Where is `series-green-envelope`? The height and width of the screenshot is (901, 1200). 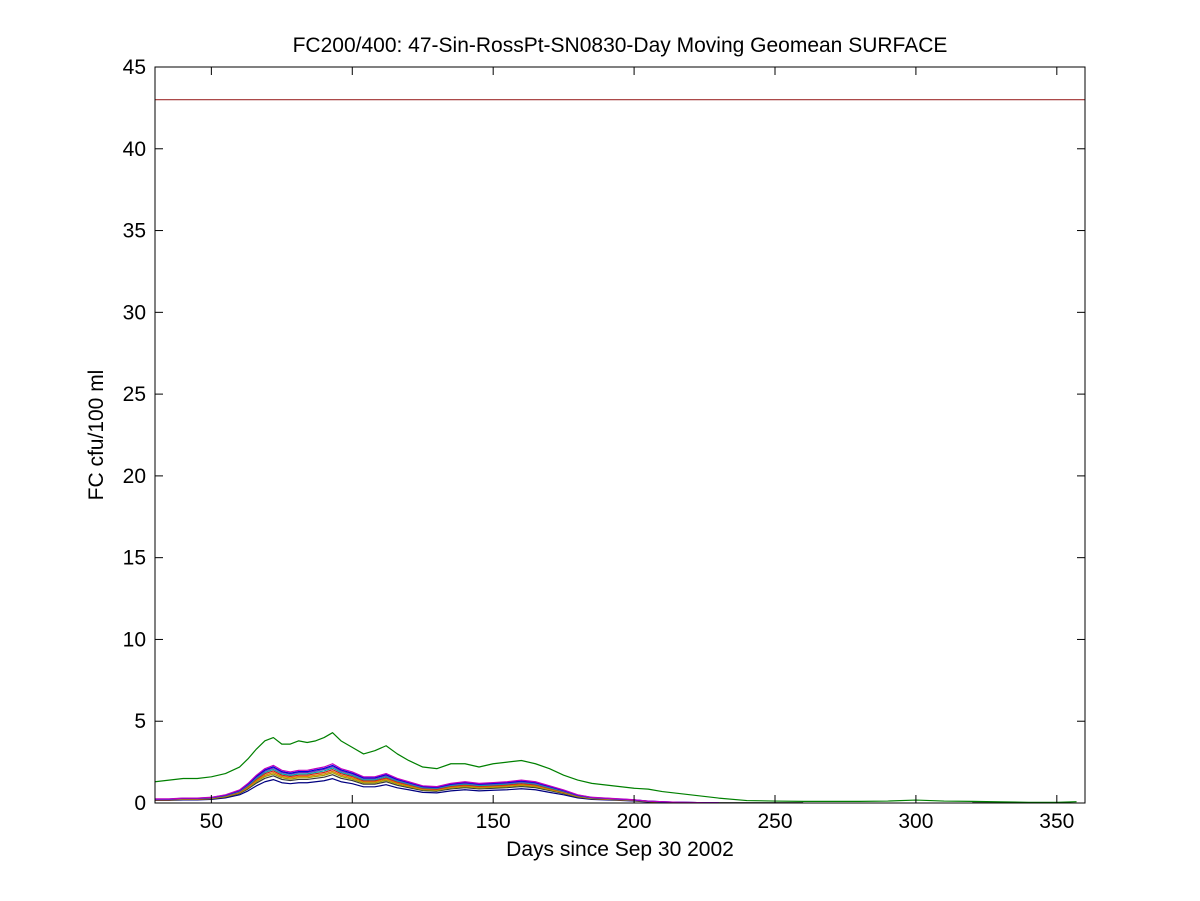
series-green-envelope is located at coordinates (615, 767).